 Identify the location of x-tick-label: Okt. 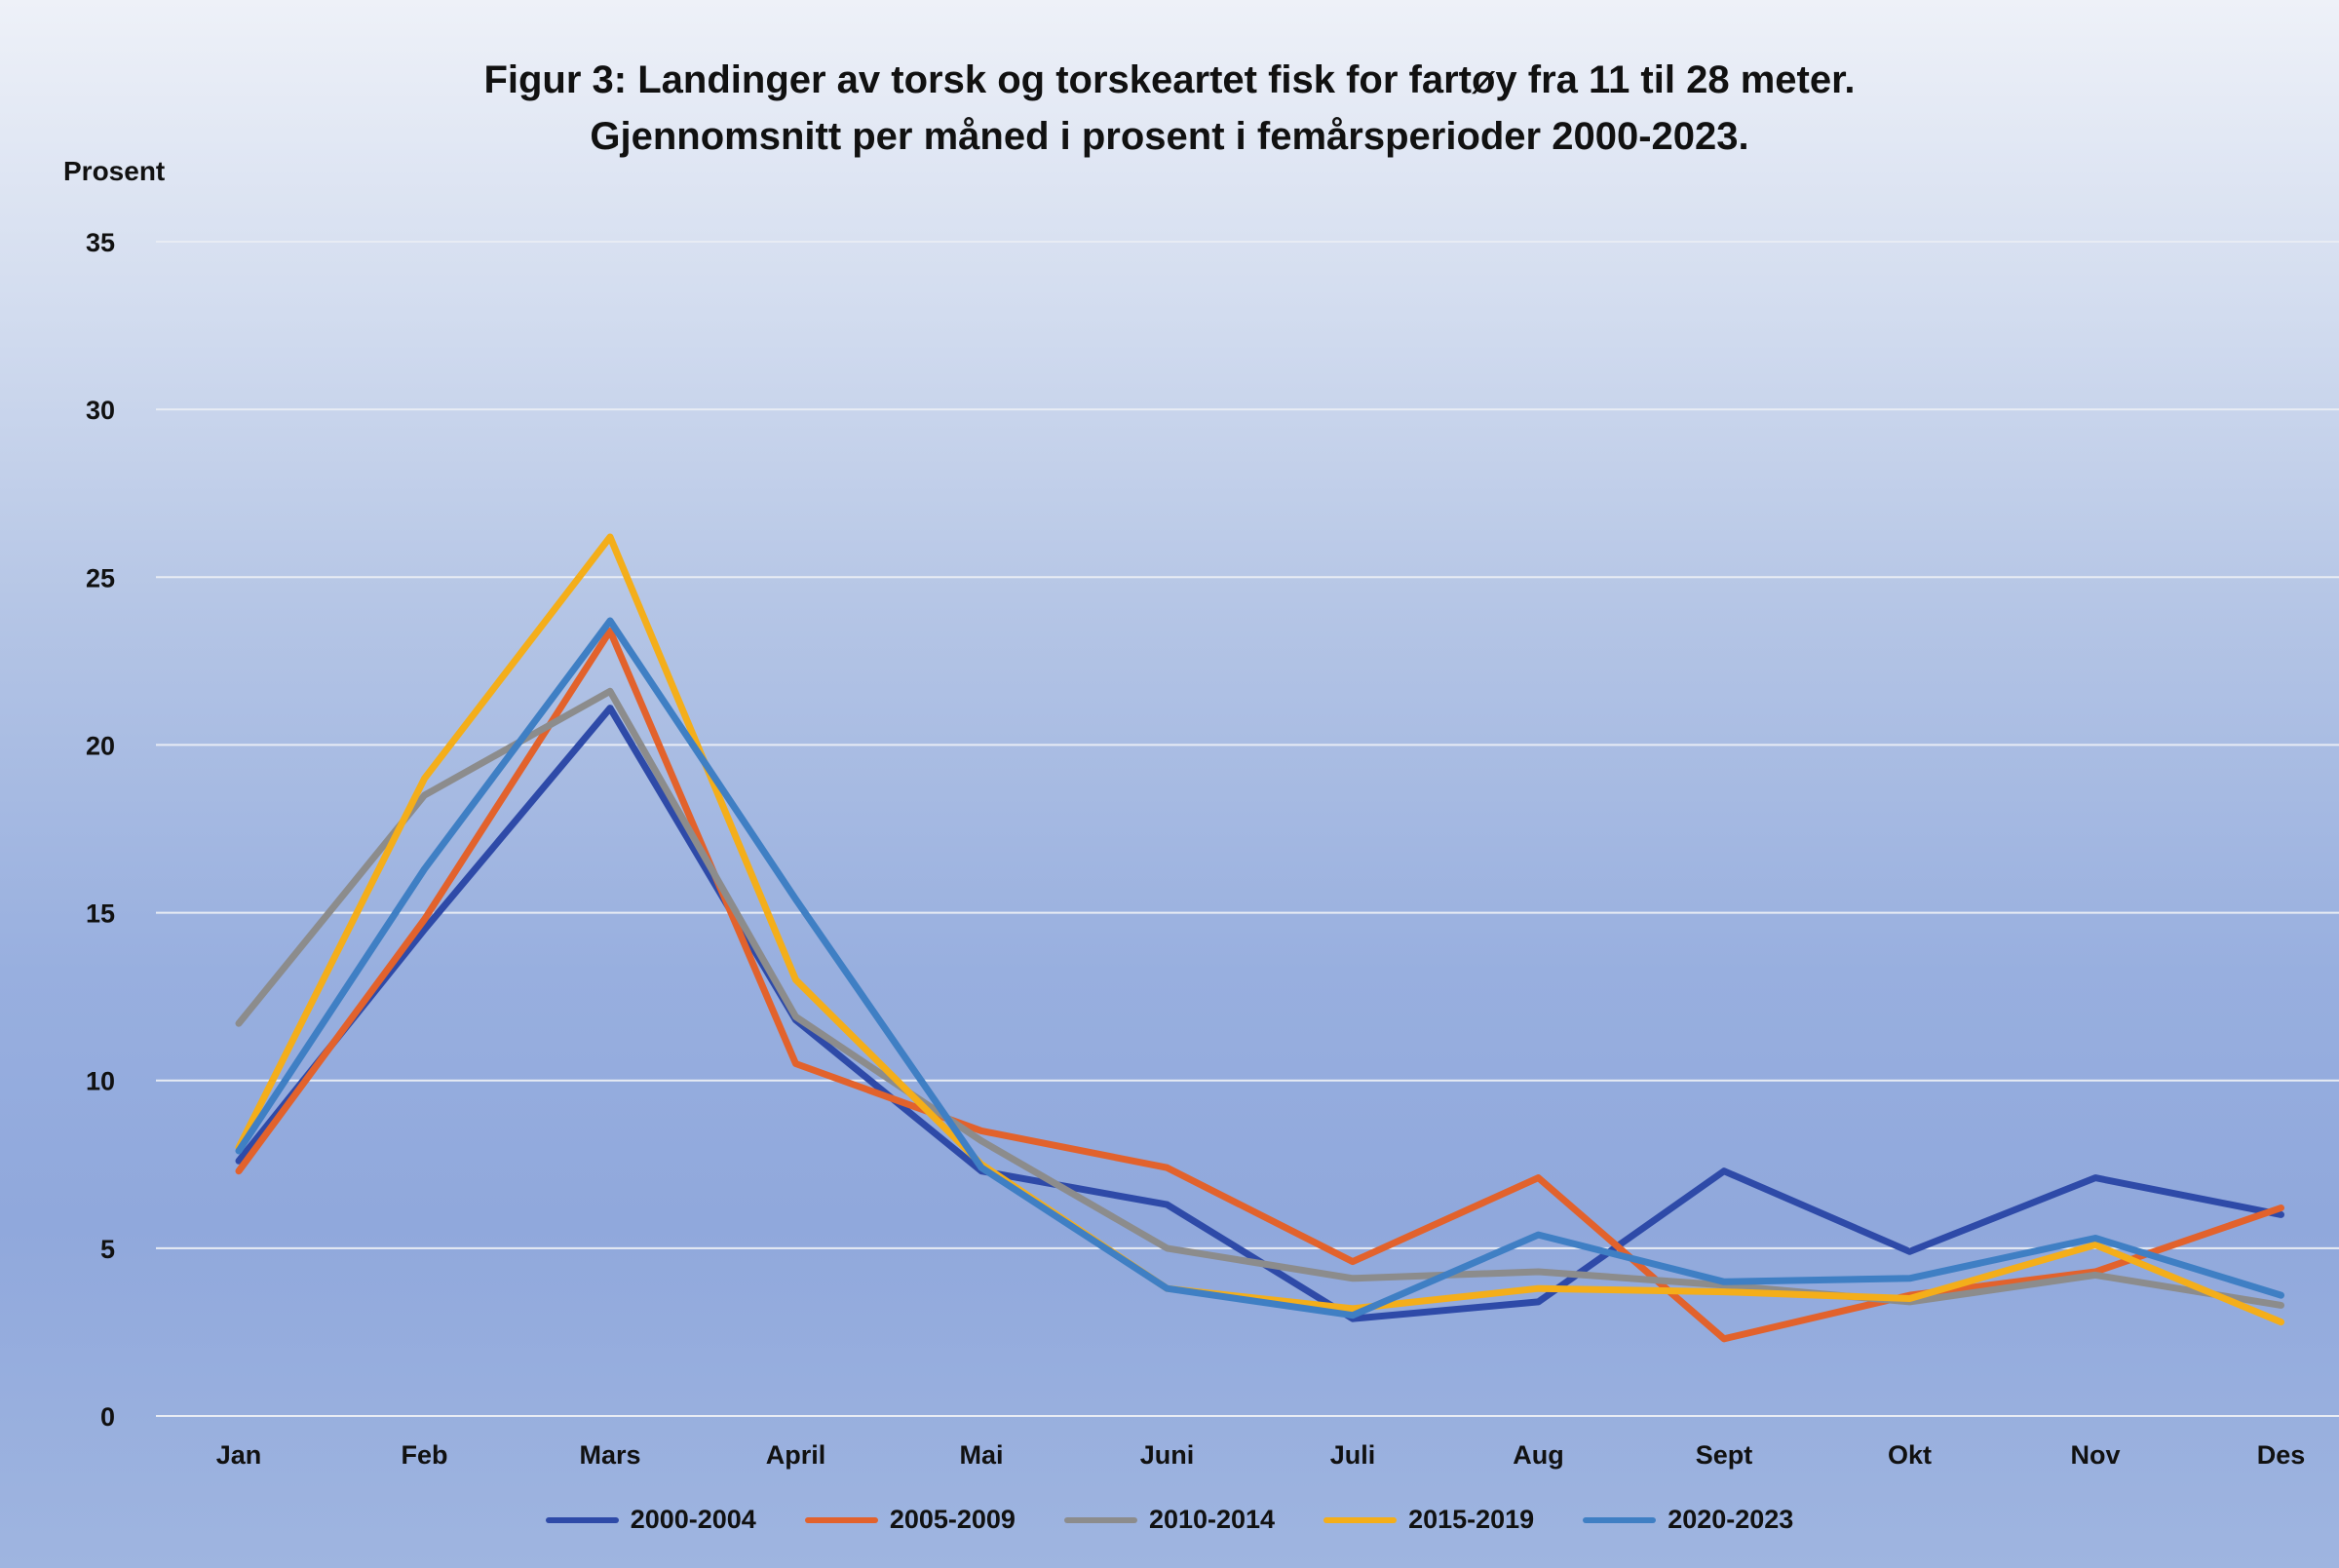
(1910, 1455).